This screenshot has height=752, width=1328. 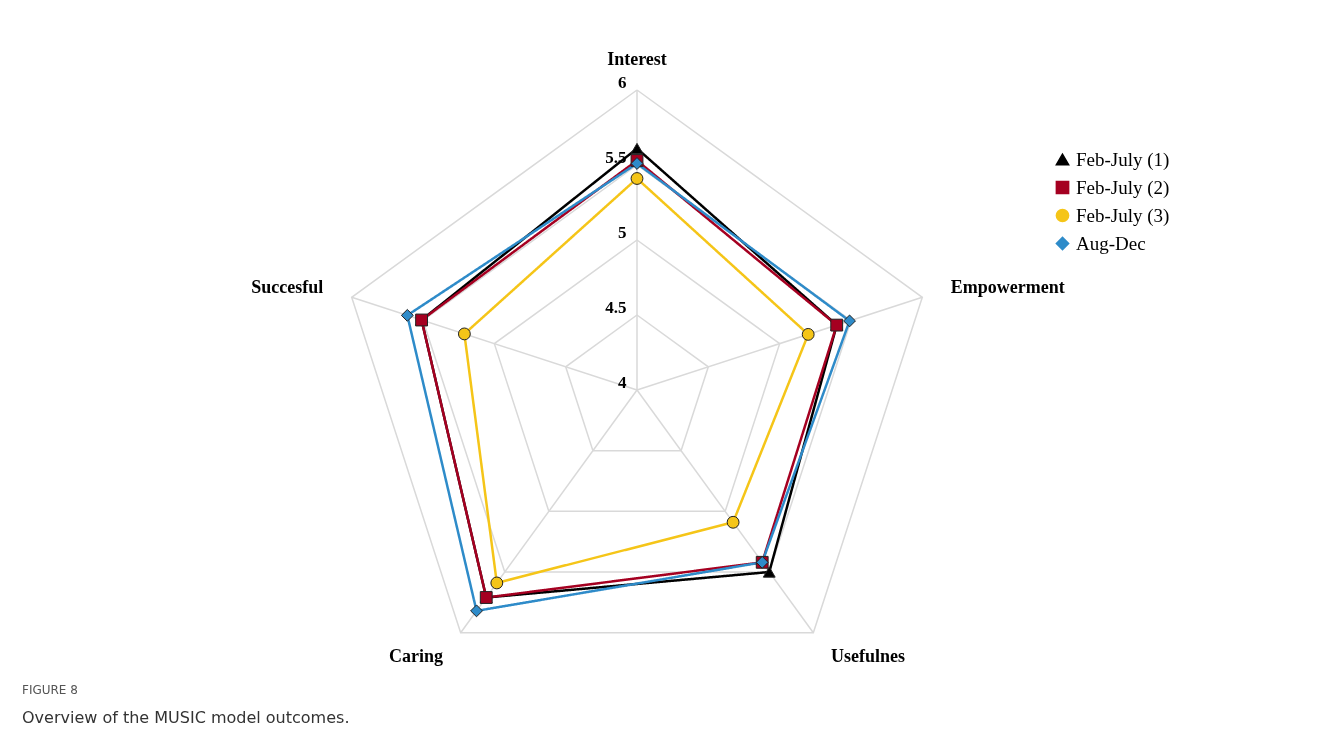 I want to click on legend-label: Aug-Dec, so click(x=1111, y=243).